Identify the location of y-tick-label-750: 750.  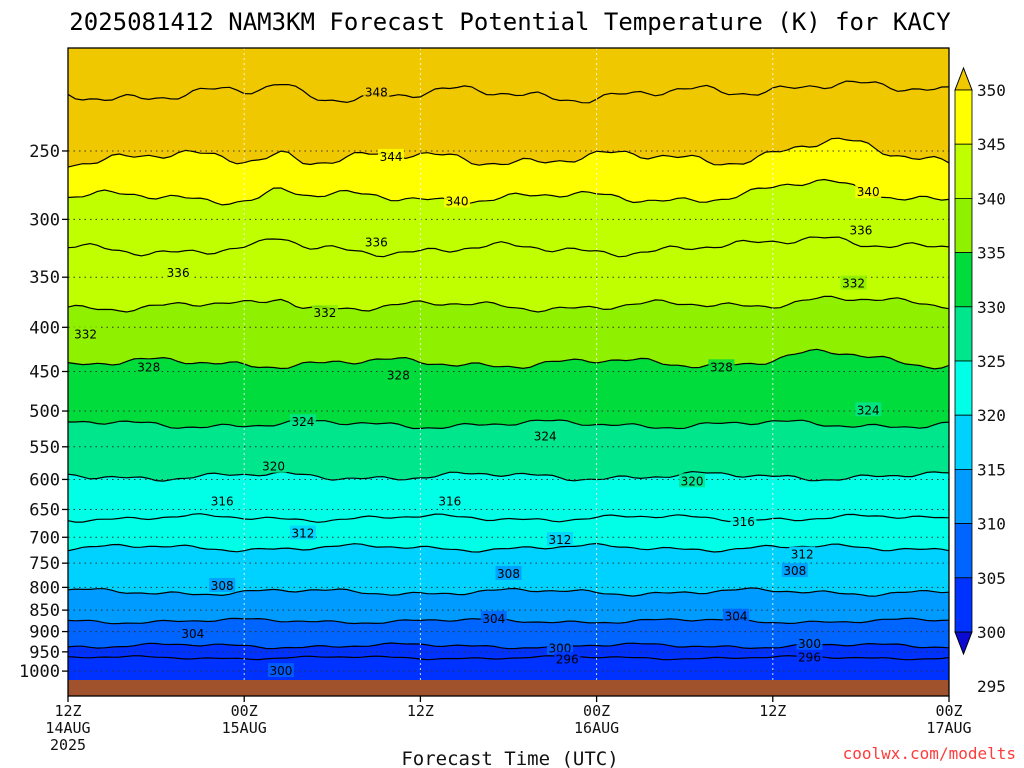
(44, 564).